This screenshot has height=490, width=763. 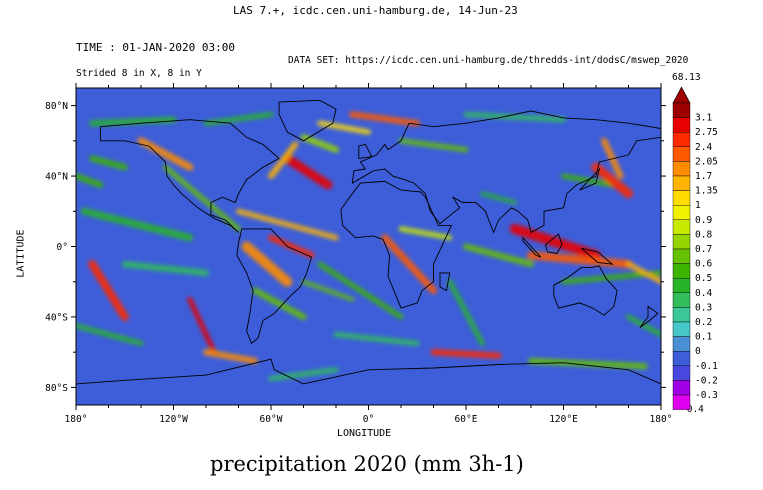 What do you see at coordinates (56, 317) in the screenshot?
I see `y-tick-label: 40°S` at bounding box center [56, 317].